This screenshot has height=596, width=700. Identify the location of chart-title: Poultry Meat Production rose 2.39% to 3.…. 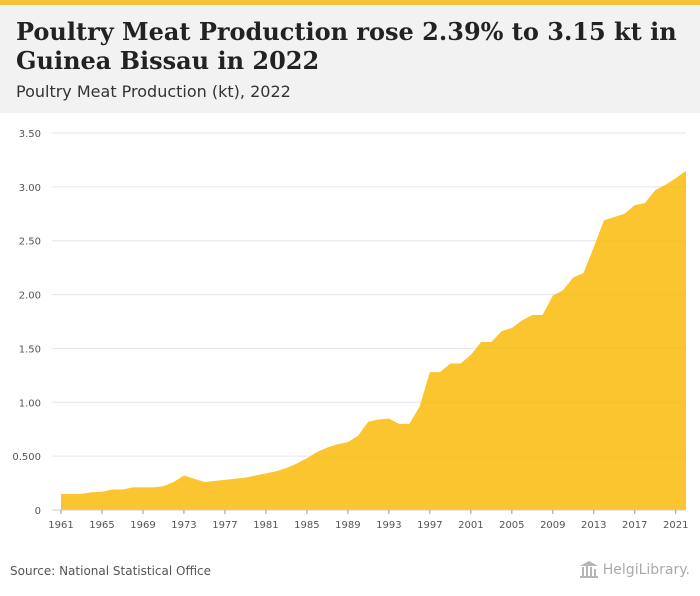
(346, 46).